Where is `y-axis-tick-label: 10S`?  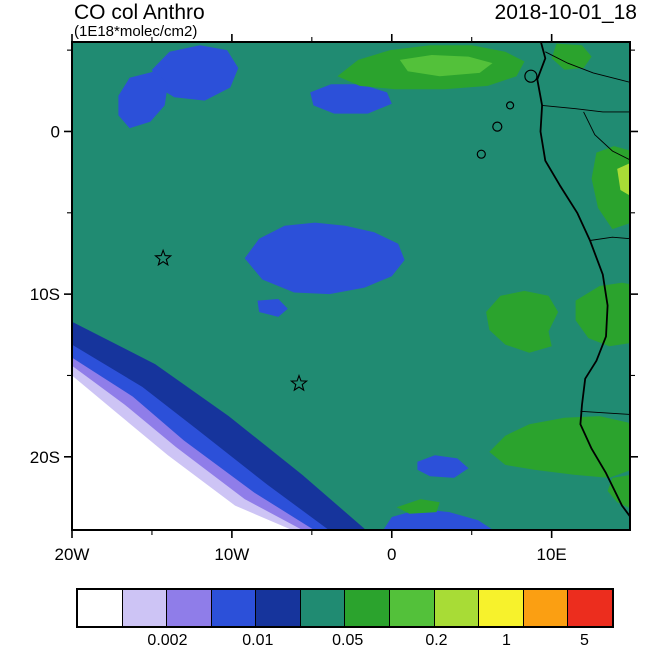 y-axis-tick-label: 10S is located at coordinates (45, 294).